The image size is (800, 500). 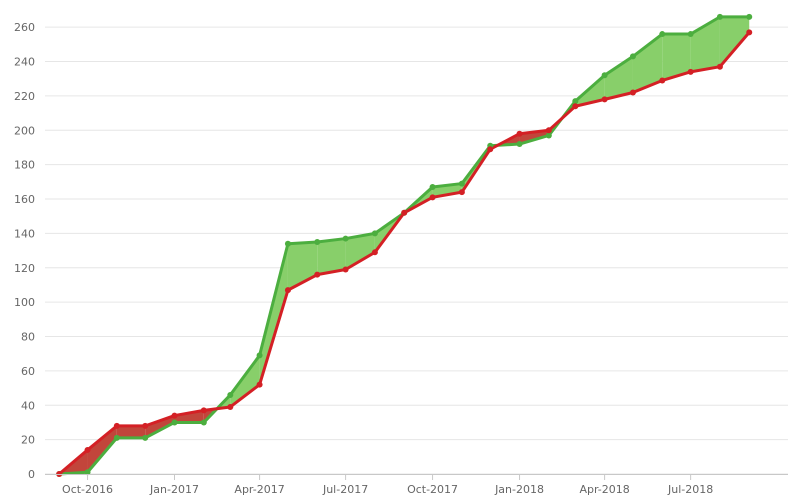 What do you see at coordinates (28, 405) in the screenshot?
I see `y-tick-label: 40` at bounding box center [28, 405].